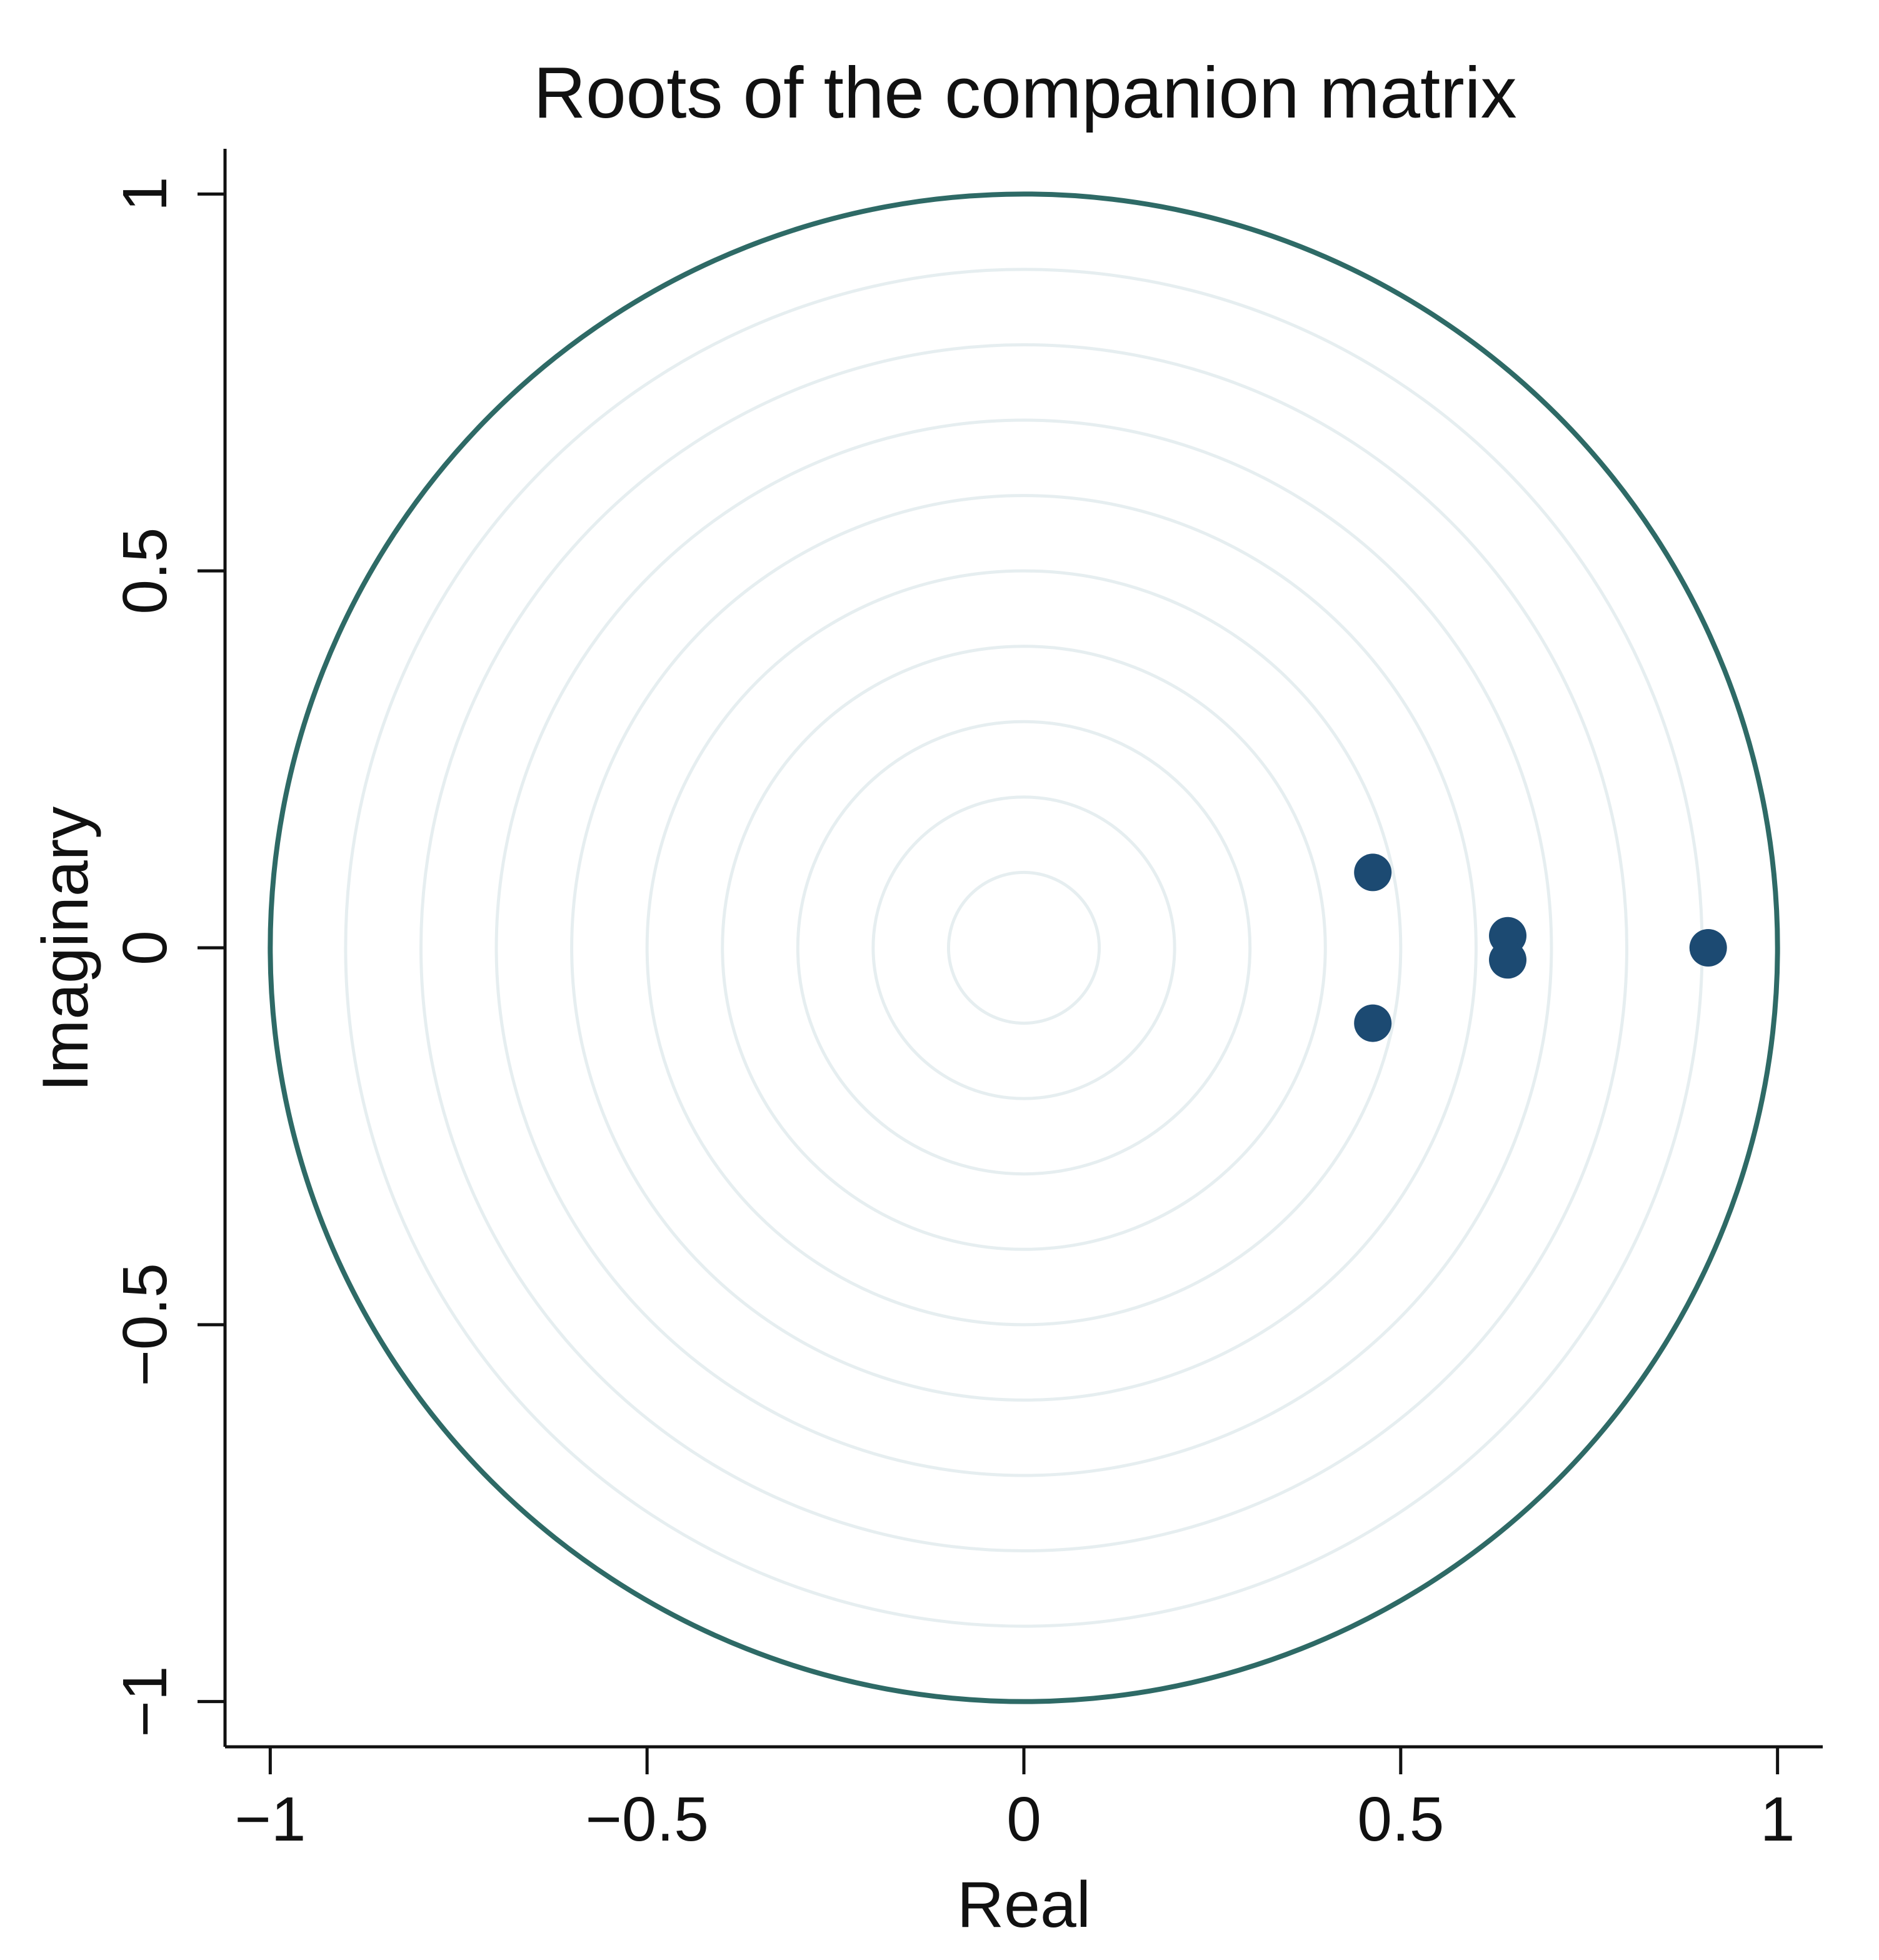 The image size is (1879, 1960). What do you see at coordinates (145, 571) in the screenshot?
I see `y-tick-label: 0.5` at bounding box center [145, 571].